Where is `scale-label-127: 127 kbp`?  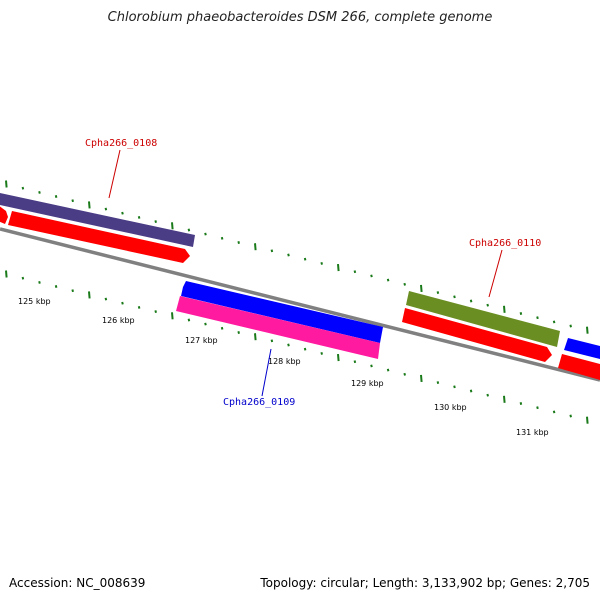 scale-label-127: 127 kbp is located at coordinates (201, 340).